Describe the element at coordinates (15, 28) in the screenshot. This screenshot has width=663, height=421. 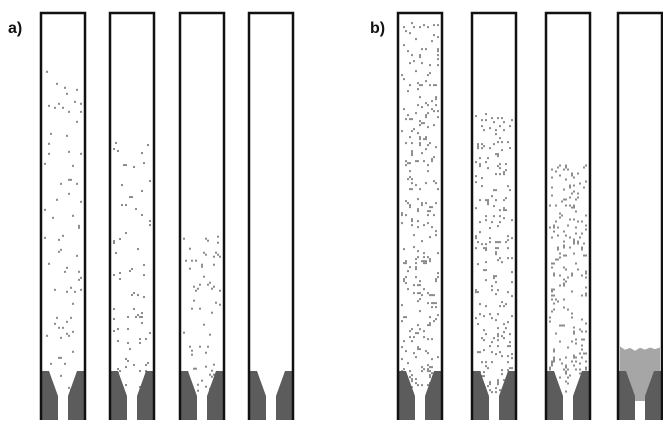
I see `panel-a-label: a)` at that location.